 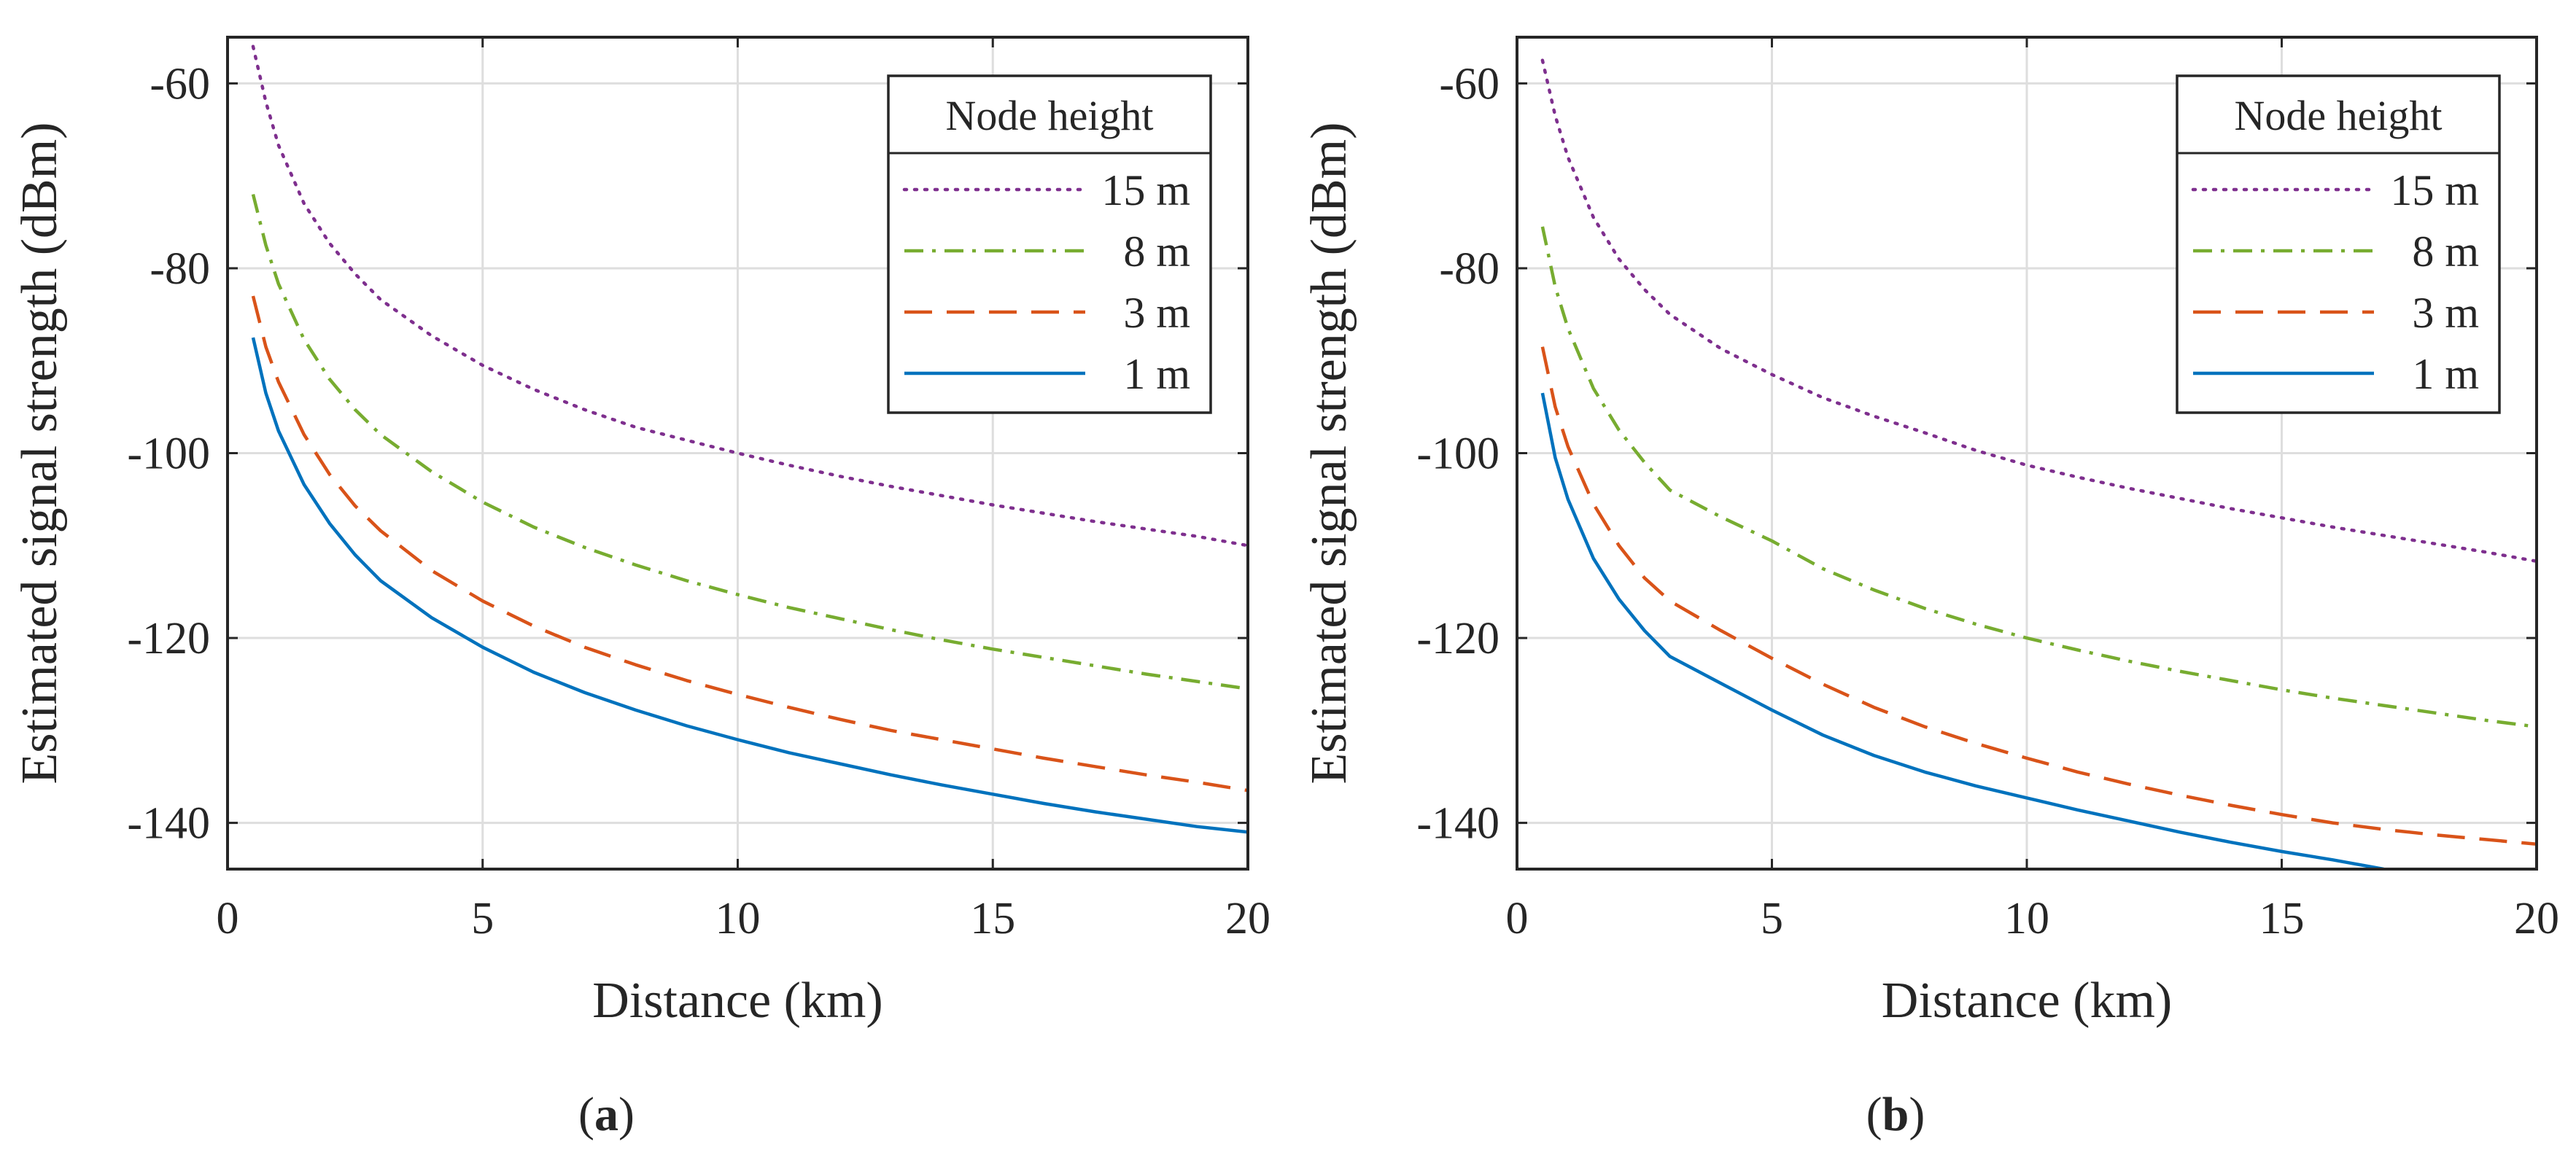 I want to click on panel-label: (b), so click(x=1896, y=1115).